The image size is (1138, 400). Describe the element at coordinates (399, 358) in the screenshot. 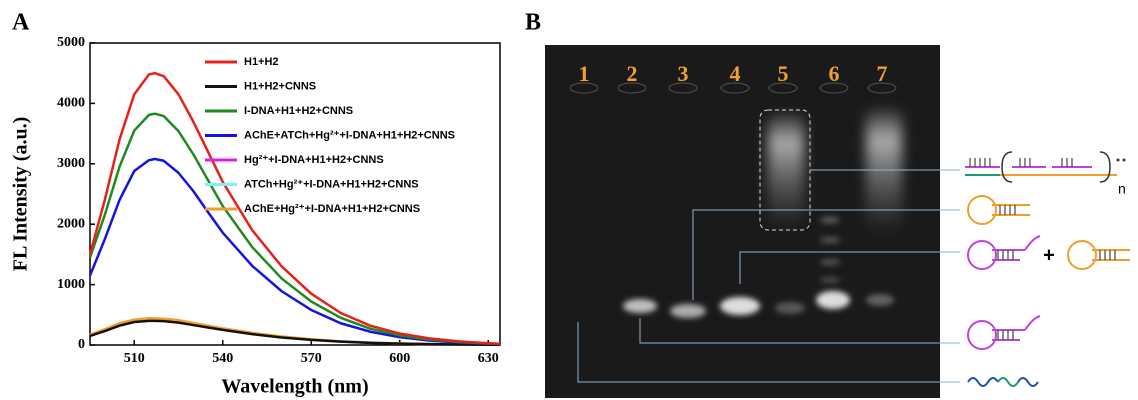

I see `x-tick-label: 600` at that location.